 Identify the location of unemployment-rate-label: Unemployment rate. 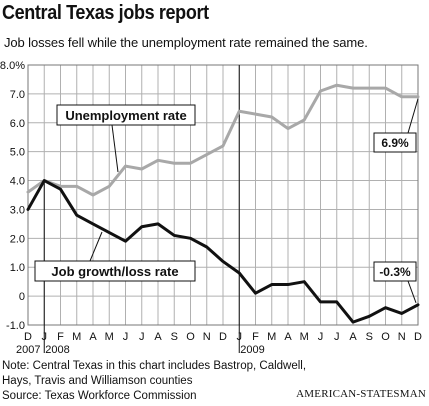
(125, 115).